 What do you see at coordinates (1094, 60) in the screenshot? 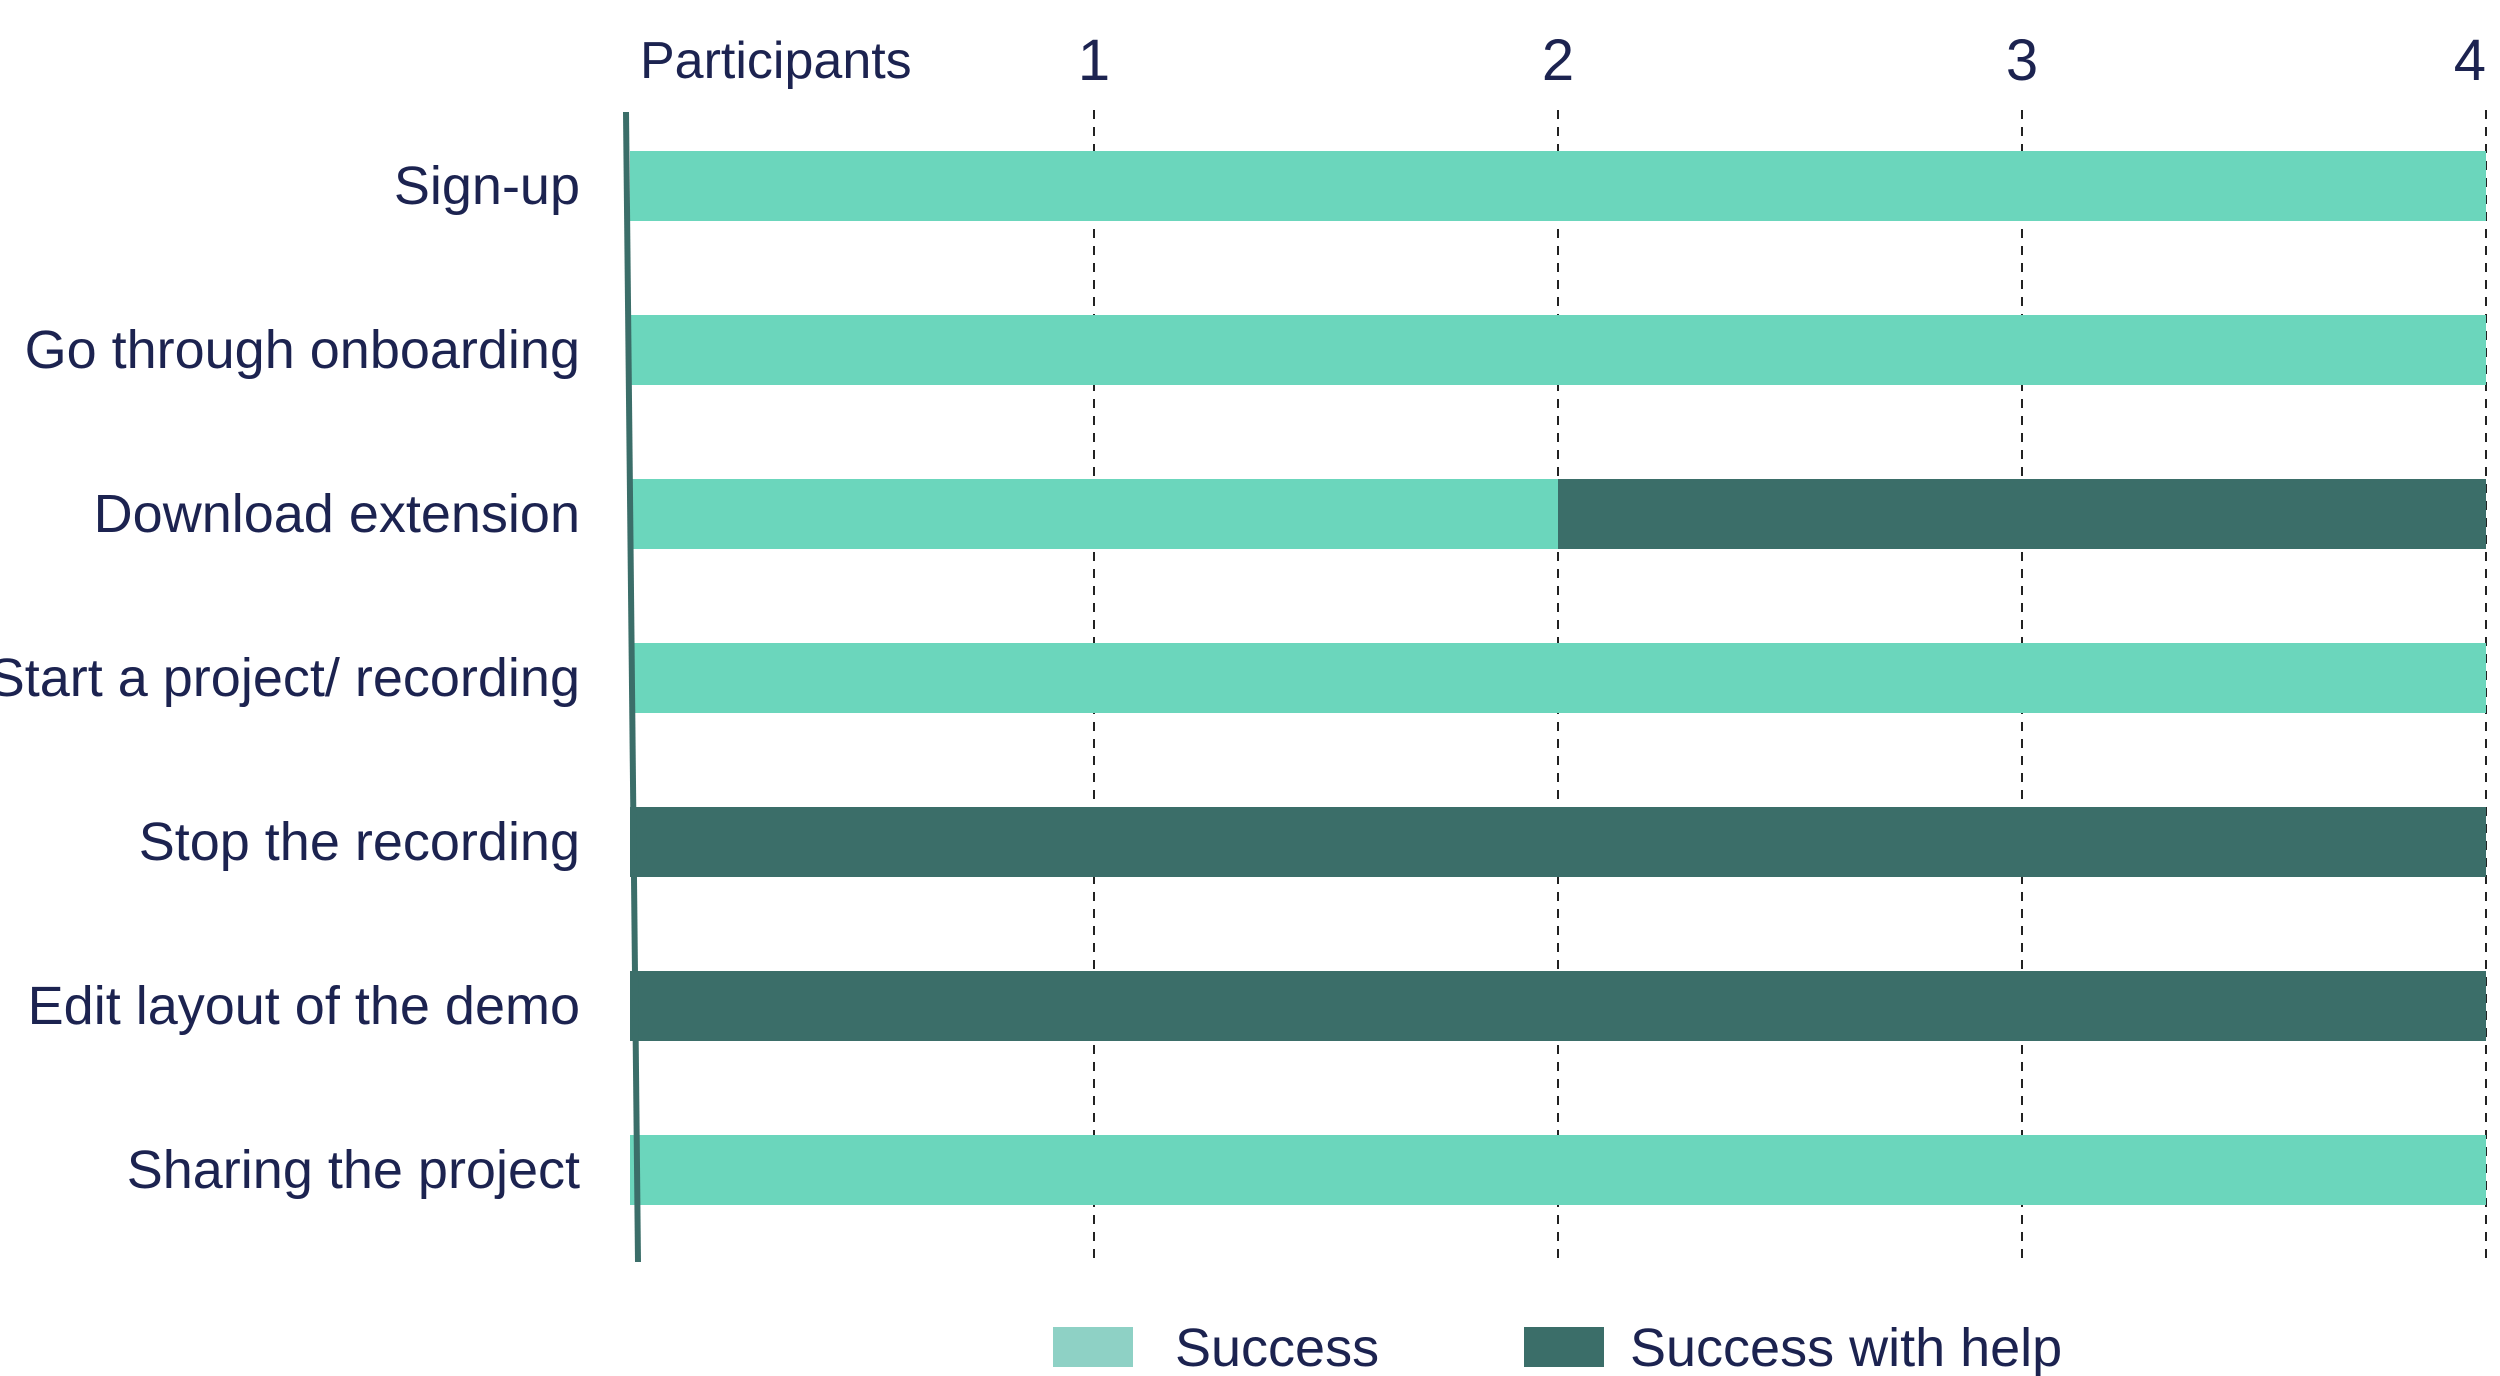
I see `x-tick-label-1: 1` at bounding box center [1094, 60].